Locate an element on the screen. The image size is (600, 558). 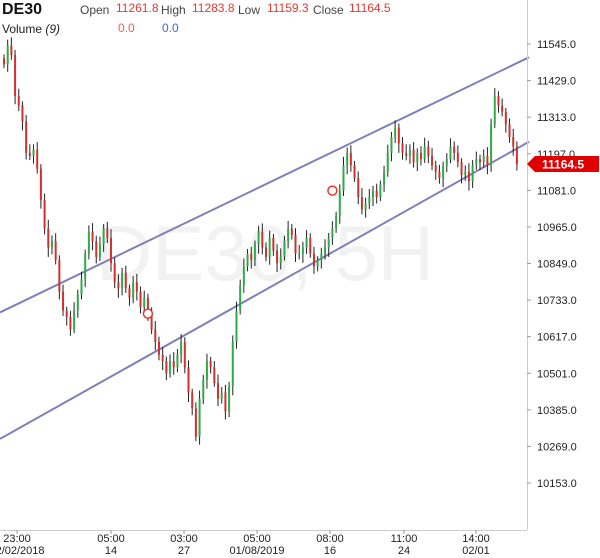
y-tick-label: 11081.0 is located at coordinates (556, 191).